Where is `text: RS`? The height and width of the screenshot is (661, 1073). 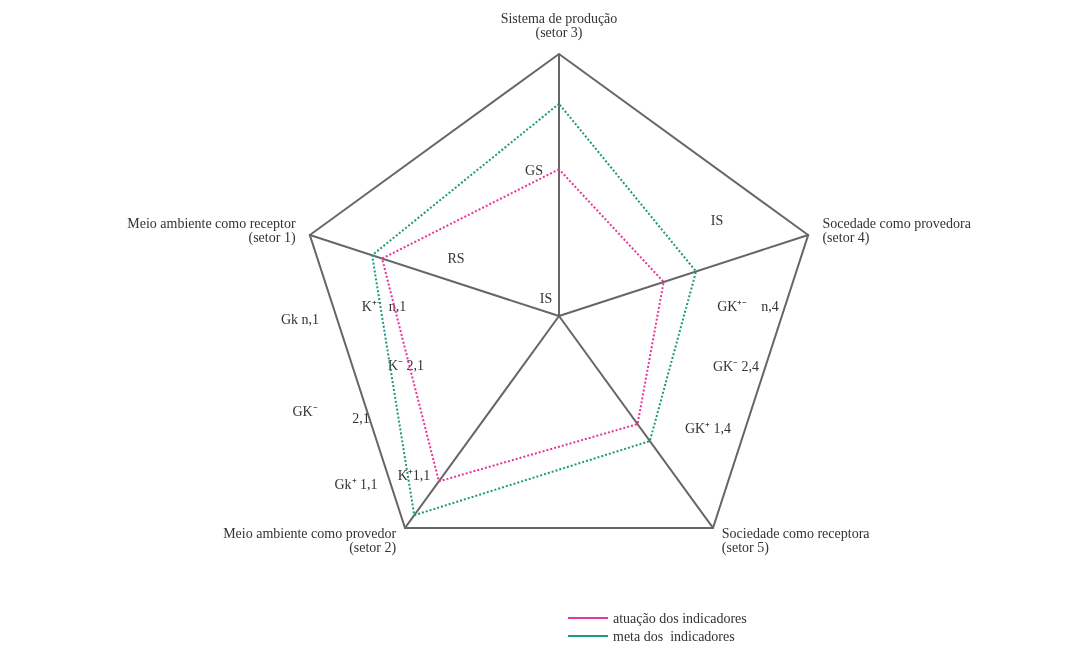
text: RS is located at coordinates (456, 258).